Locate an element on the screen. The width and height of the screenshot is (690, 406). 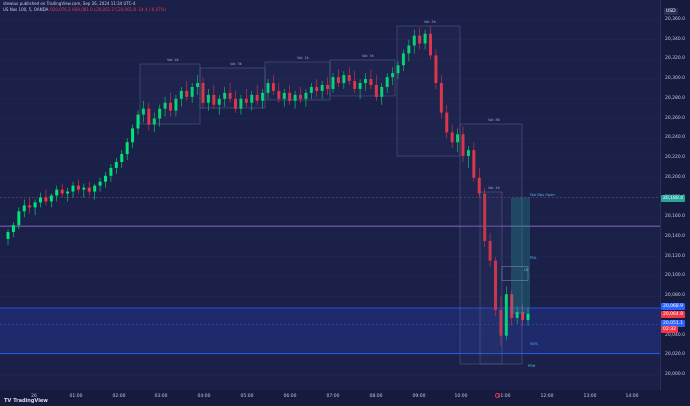
time-tick-label: 07:00 is located at coordinates (333, 396).